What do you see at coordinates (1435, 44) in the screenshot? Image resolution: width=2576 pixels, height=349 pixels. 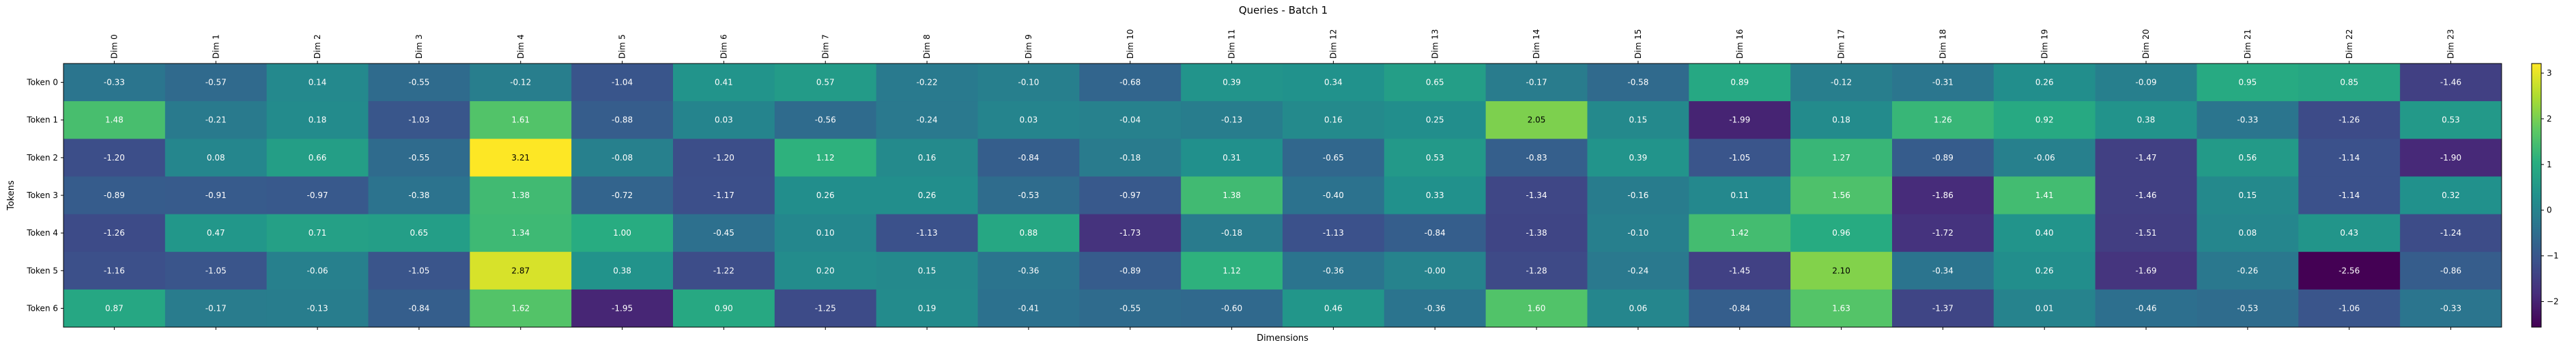 I see `x-tick-label: Dim 13` at bounding box center [1435, 44].